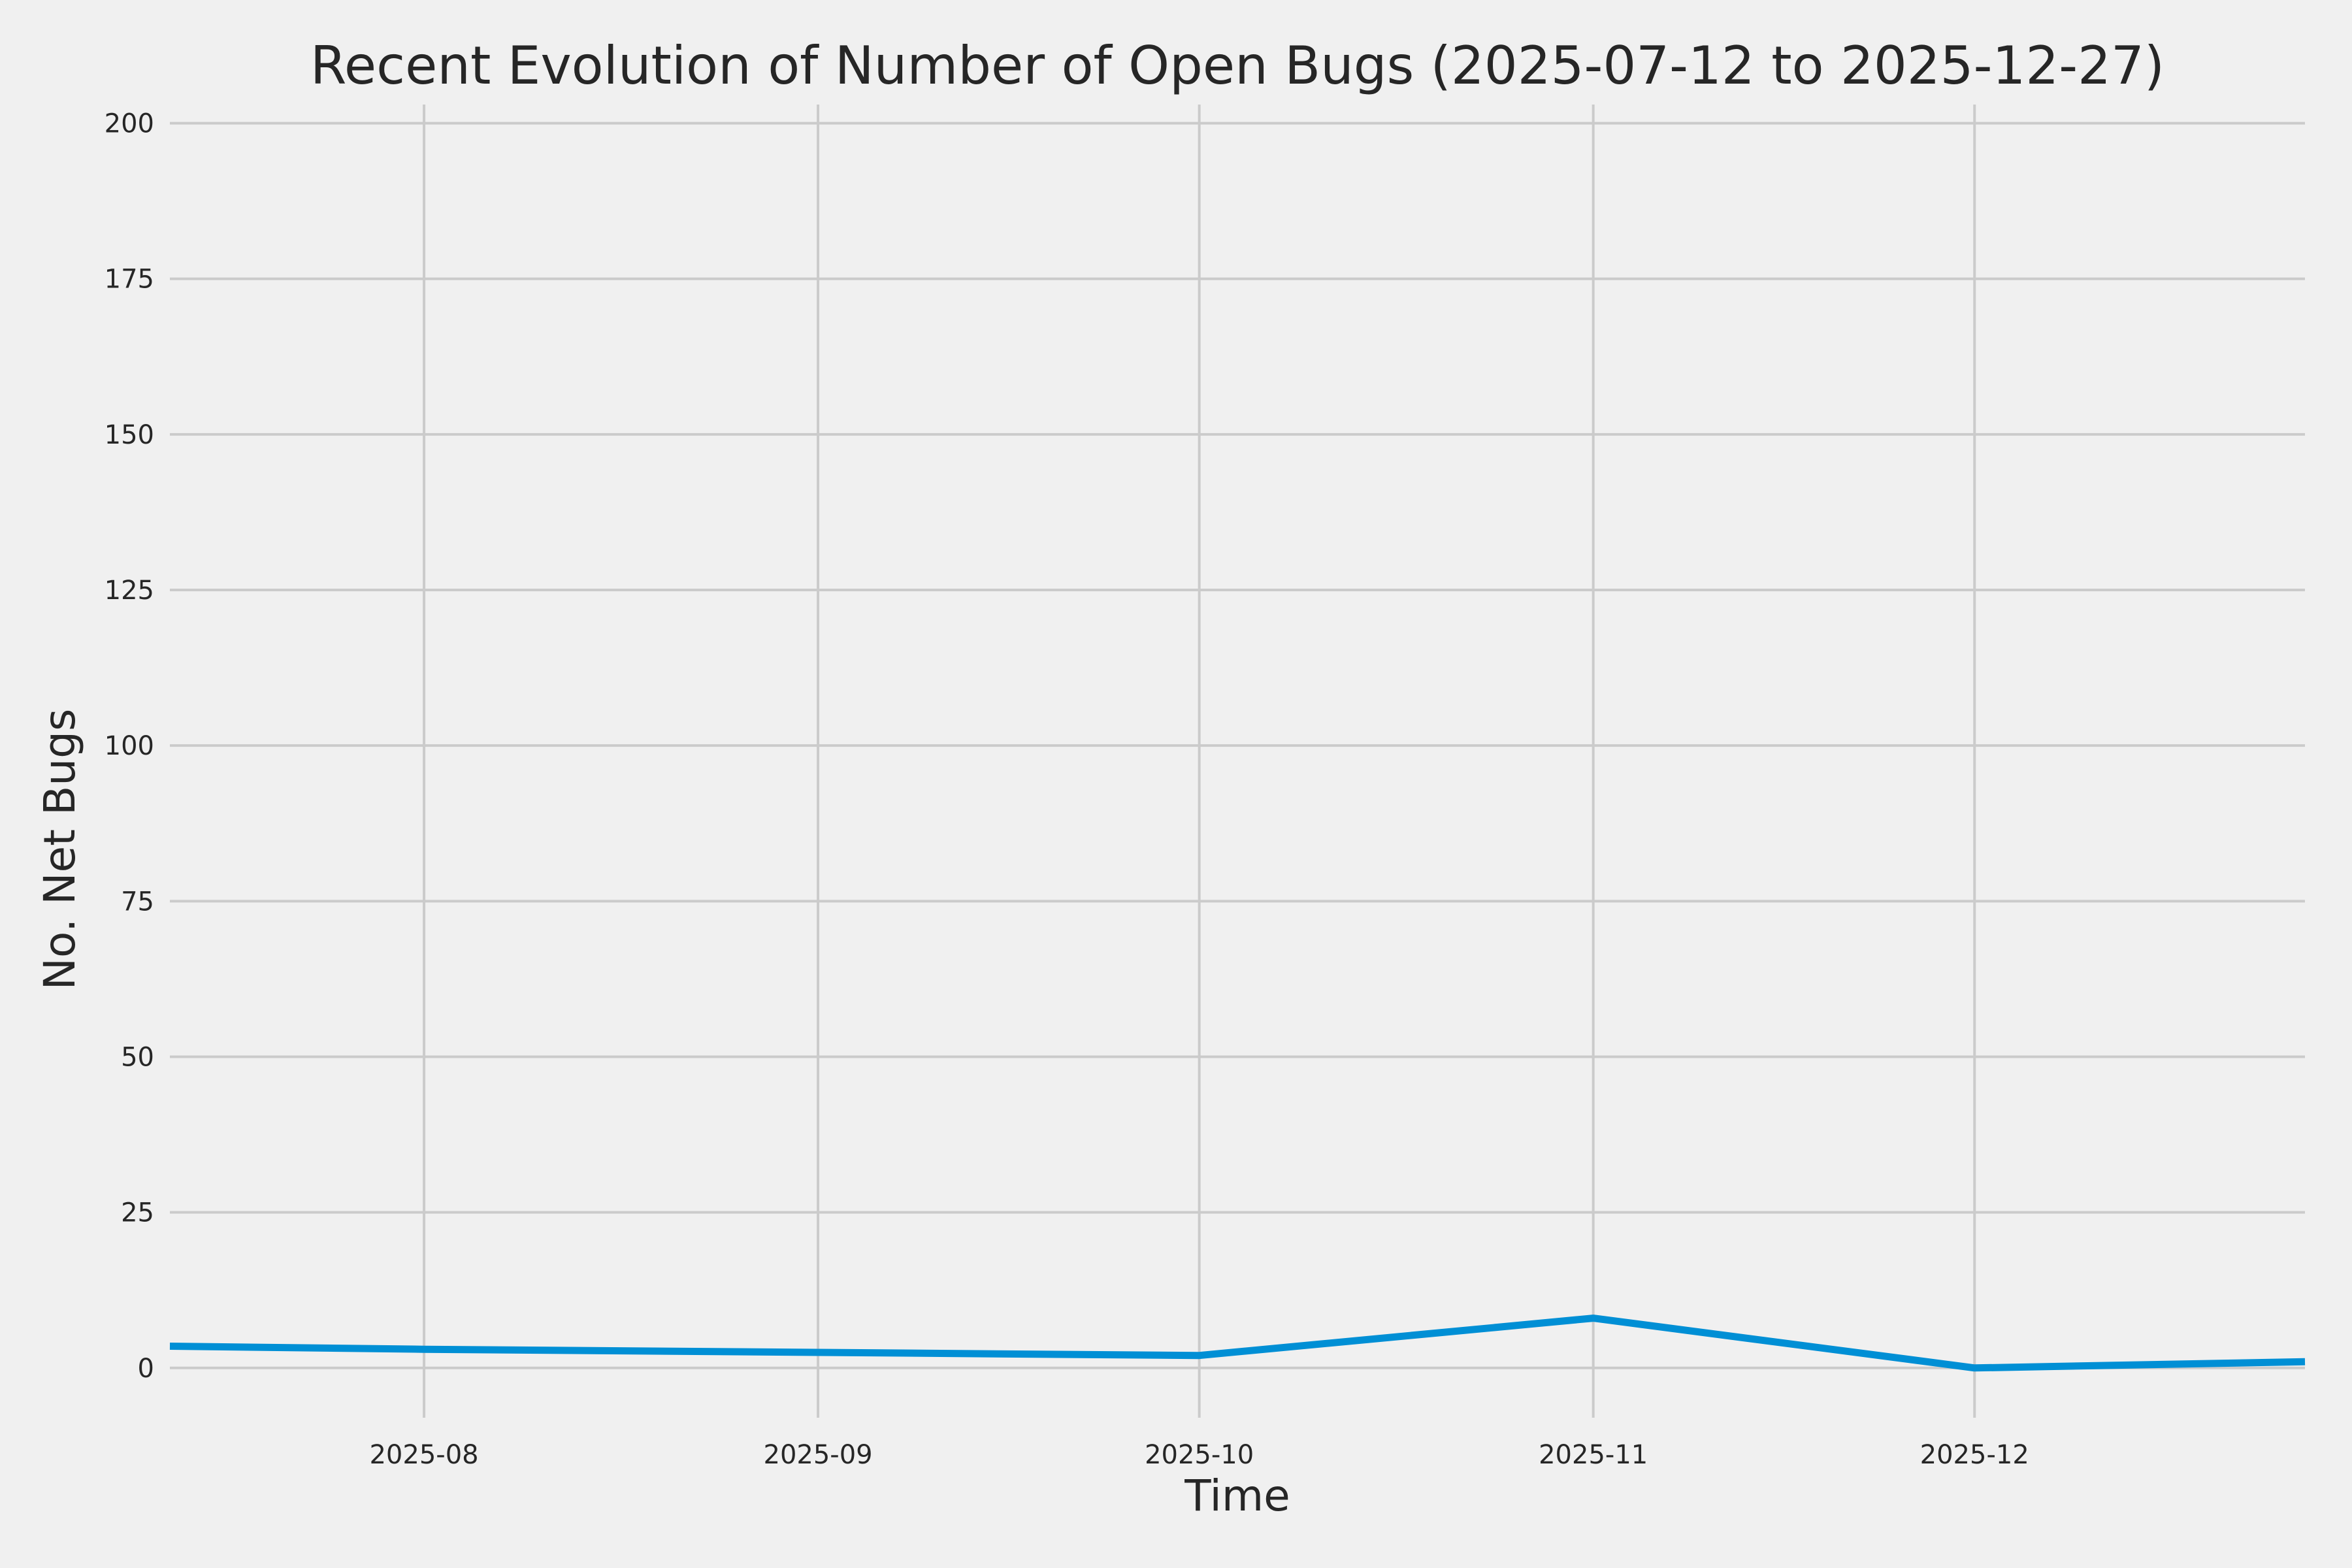  Describe the element at coordinates (146, 1369) in the screenshot. I see `y-tick-label: 0` at that location.